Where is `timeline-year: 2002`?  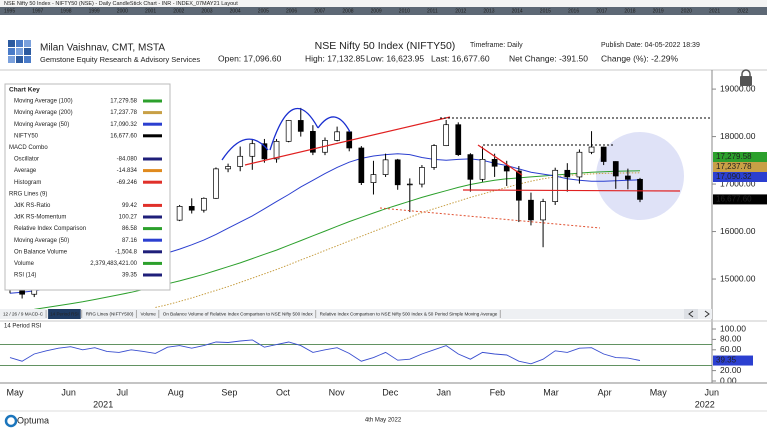 timeline-year: 2002 is located at coordinates (178, 11).